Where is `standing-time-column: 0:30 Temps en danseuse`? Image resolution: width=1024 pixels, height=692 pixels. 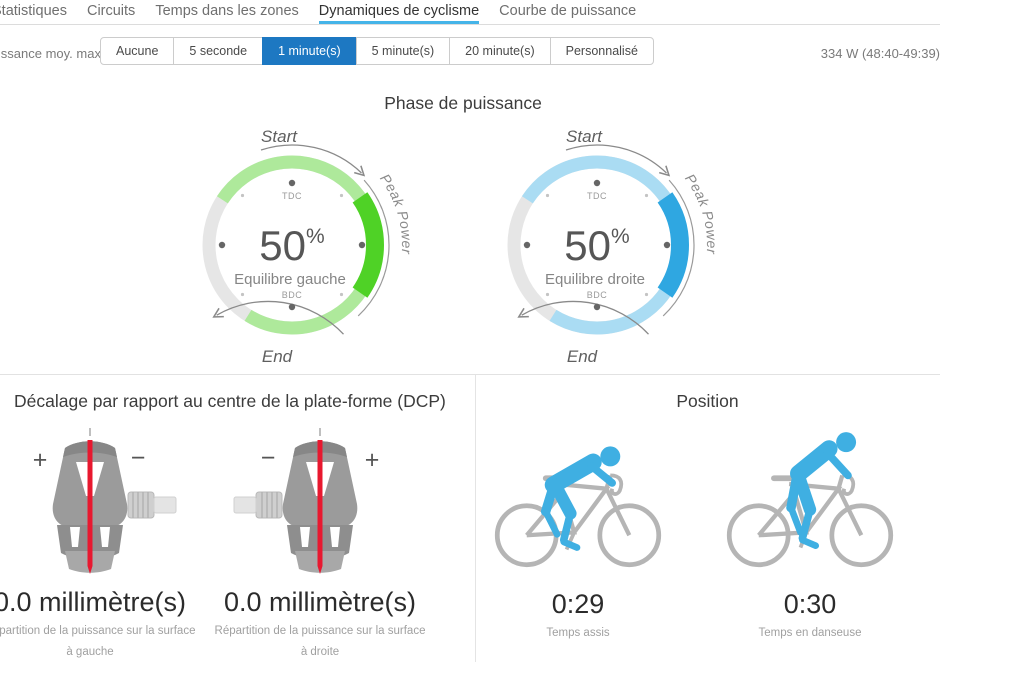 standing-time-column: 0:30 Temps en danseuse is located at coordinates (810, 535).